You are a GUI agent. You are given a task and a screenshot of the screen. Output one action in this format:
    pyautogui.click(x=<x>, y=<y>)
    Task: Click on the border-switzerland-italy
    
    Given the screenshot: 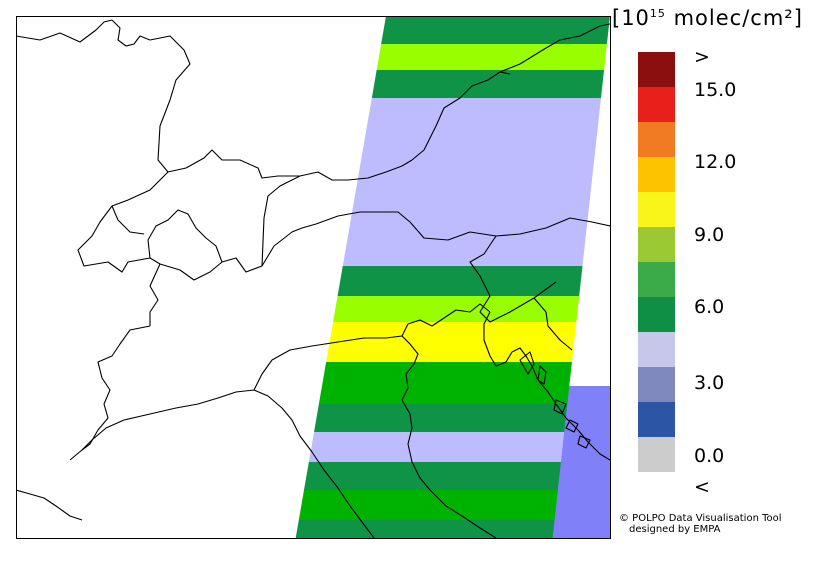 What is the action you would take?
    pyautogui.click(x=384, y=246)
    